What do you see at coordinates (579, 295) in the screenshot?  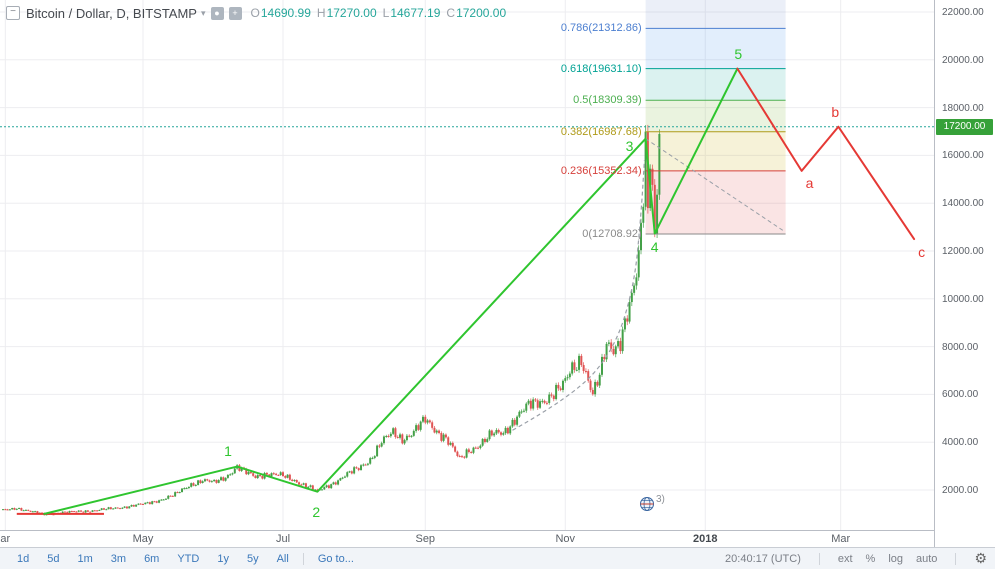 I see `dashed-curve` at bounding box center [579, 295].